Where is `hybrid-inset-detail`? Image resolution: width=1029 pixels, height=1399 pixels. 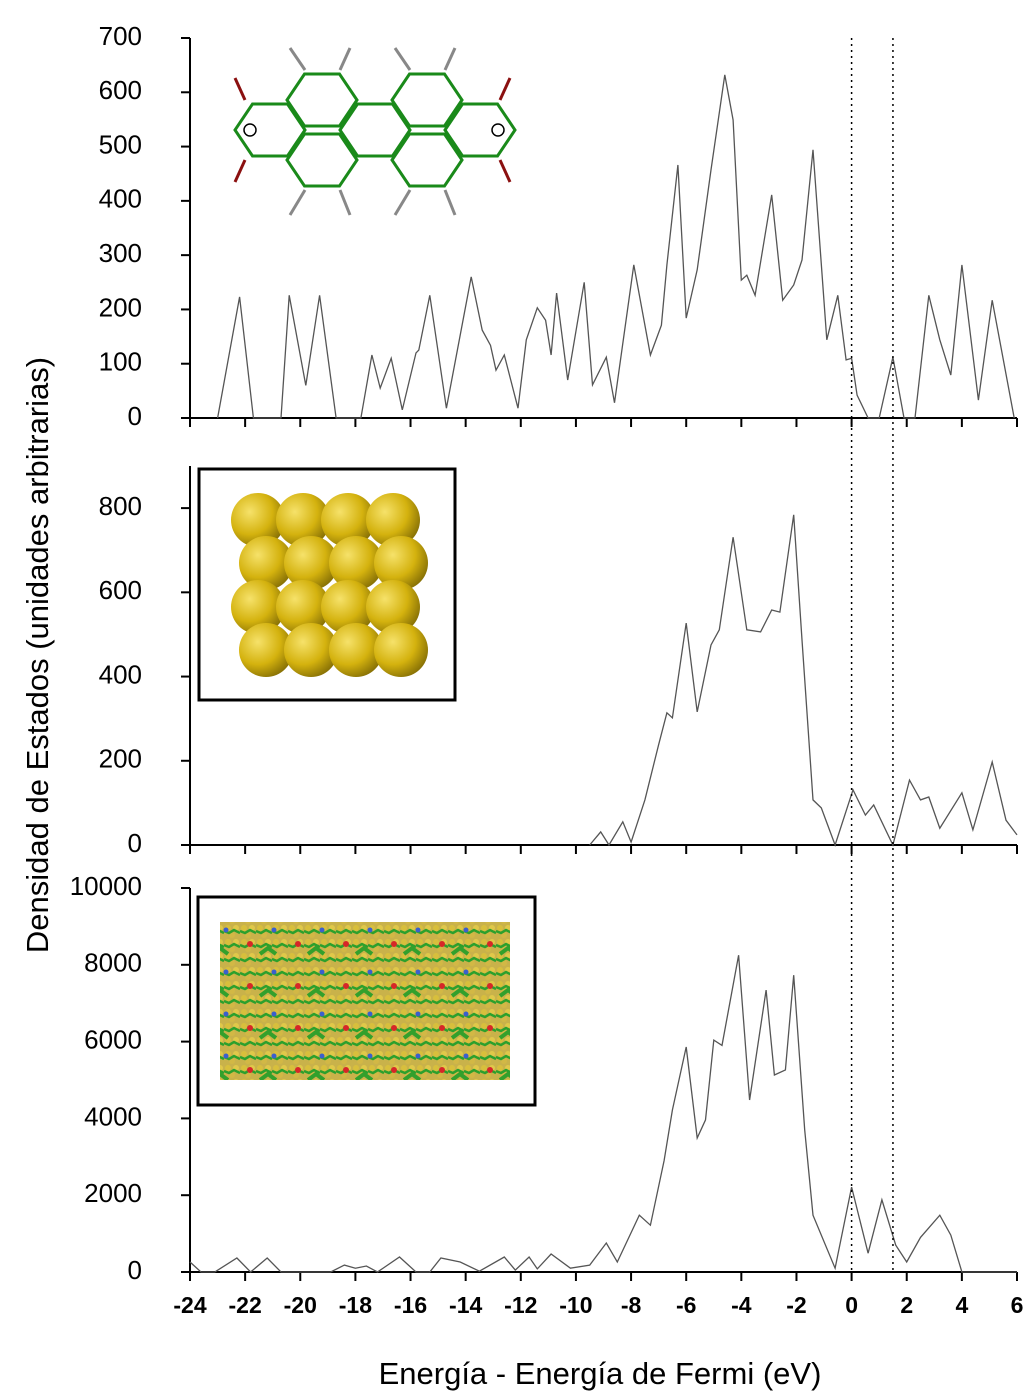 hybrid-inset-detail is located at coordinates (365, 1001).